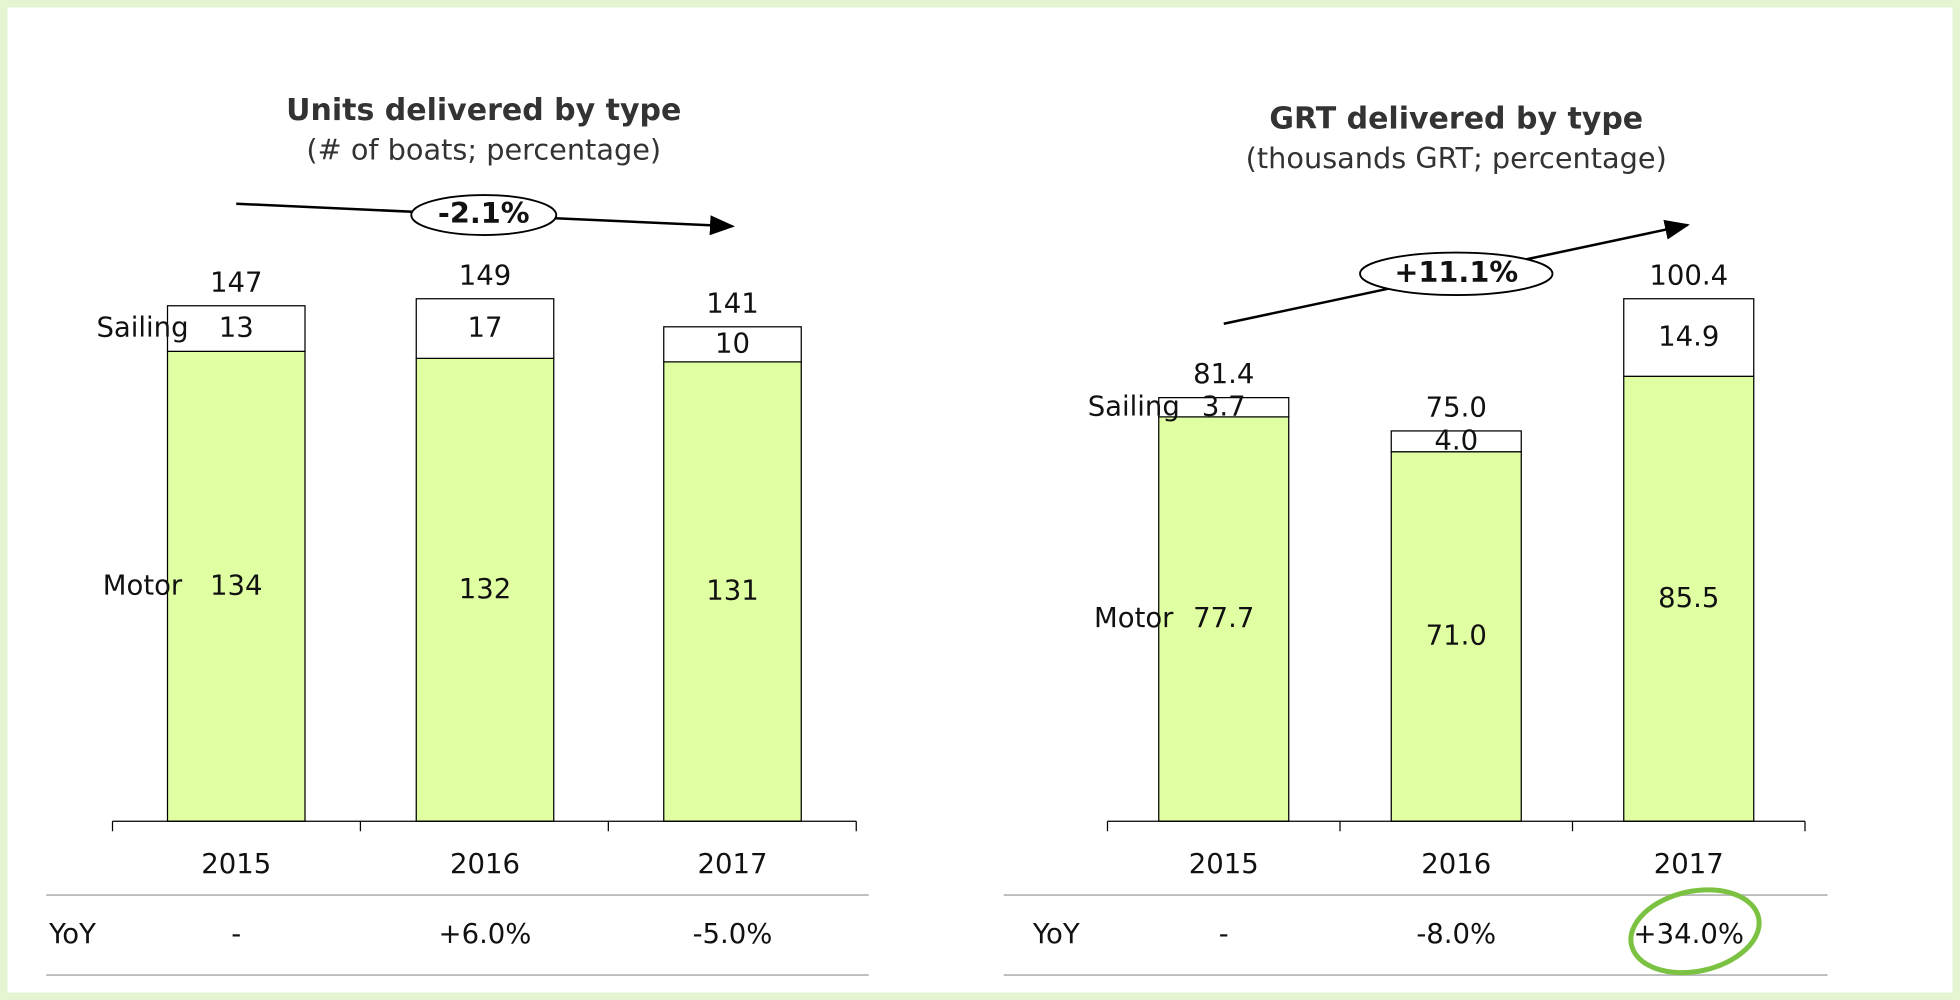 The height and width of the screenshot is (1000, 1960). Describe the element at coordinates (236, 585) in the screenshot. I see `segment-label: 134` at that location.